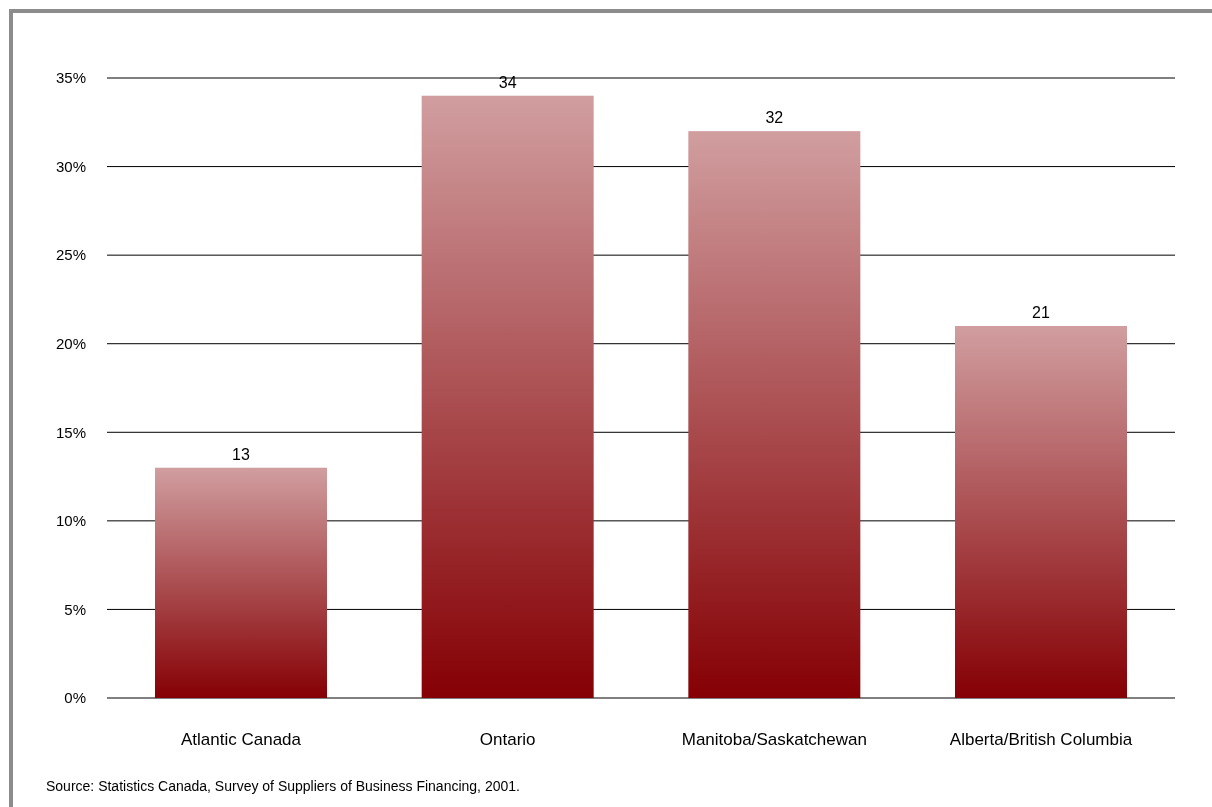  What do you see at coordinates (774, 118) in the screenshot?
I see `data-label: 32` at bounding box center [774, 118].